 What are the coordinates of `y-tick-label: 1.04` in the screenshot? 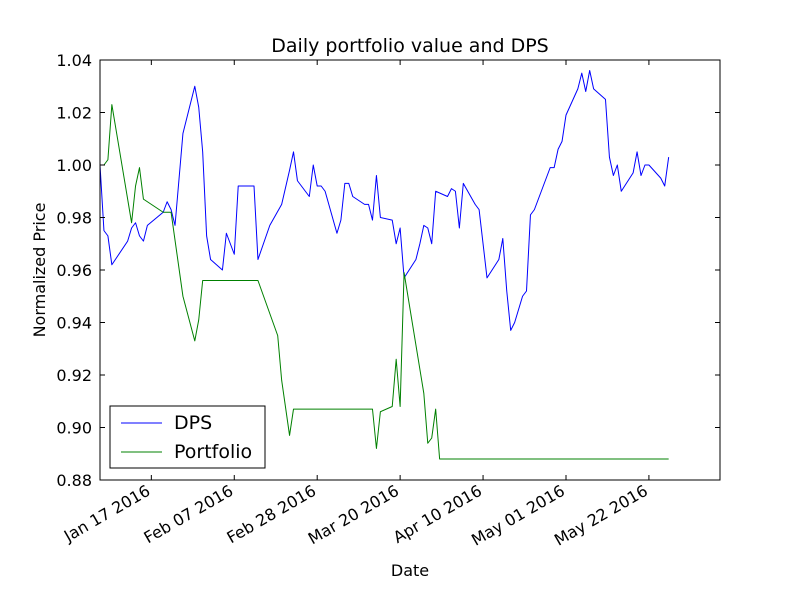 It's located at (74, 60).